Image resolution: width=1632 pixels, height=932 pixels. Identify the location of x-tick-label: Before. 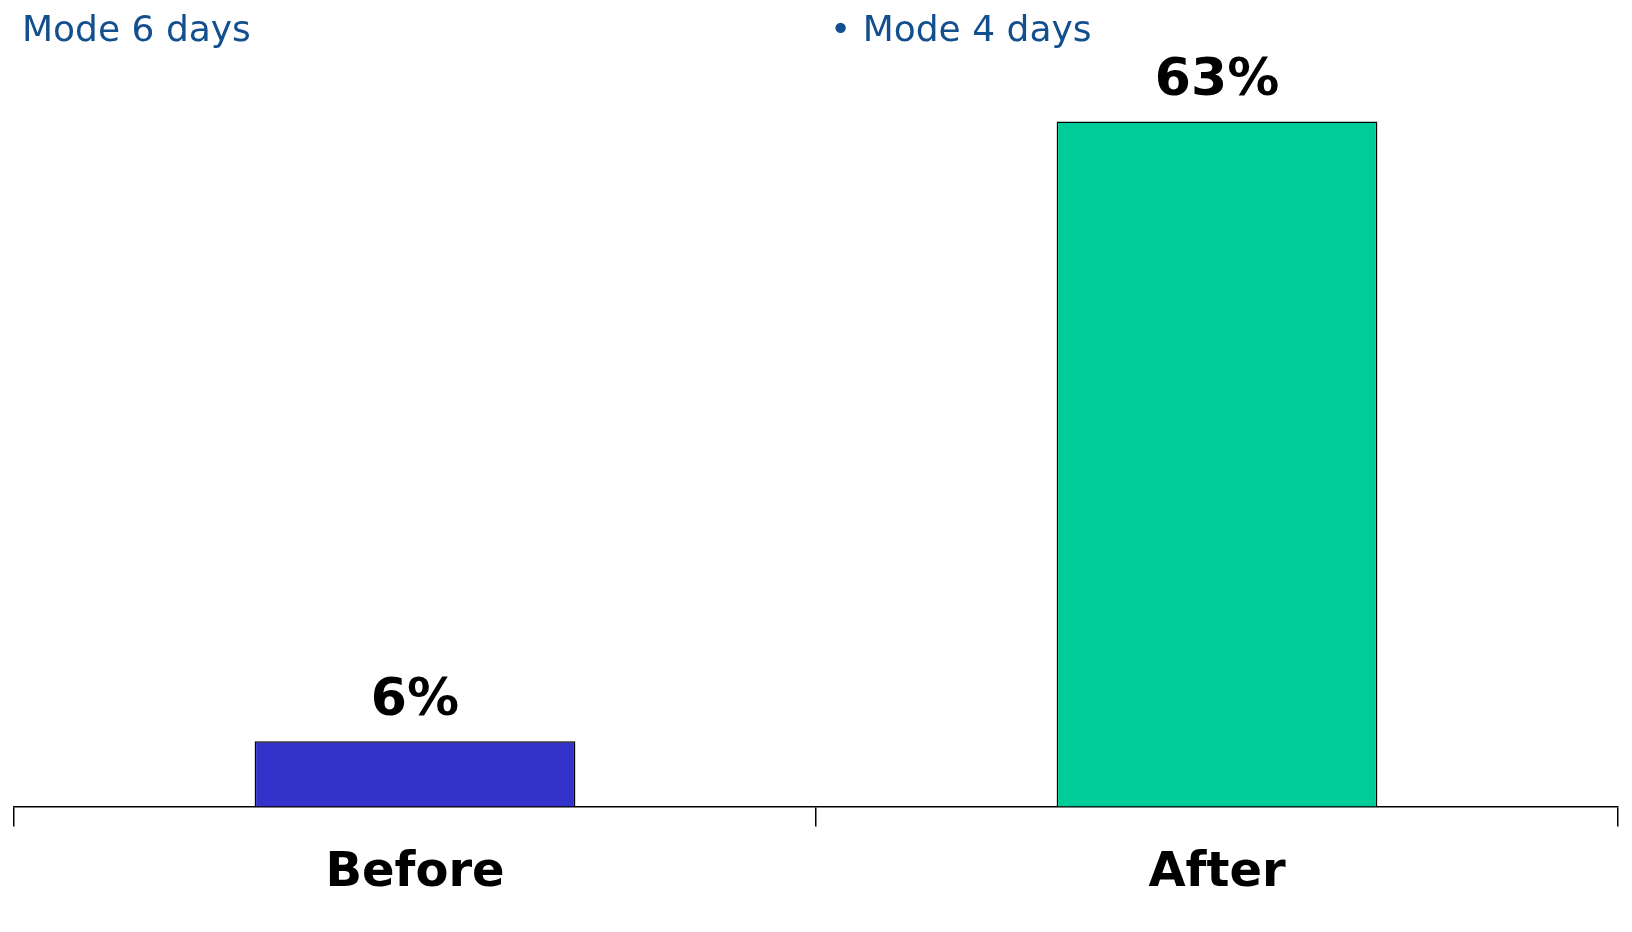
(415, 868).